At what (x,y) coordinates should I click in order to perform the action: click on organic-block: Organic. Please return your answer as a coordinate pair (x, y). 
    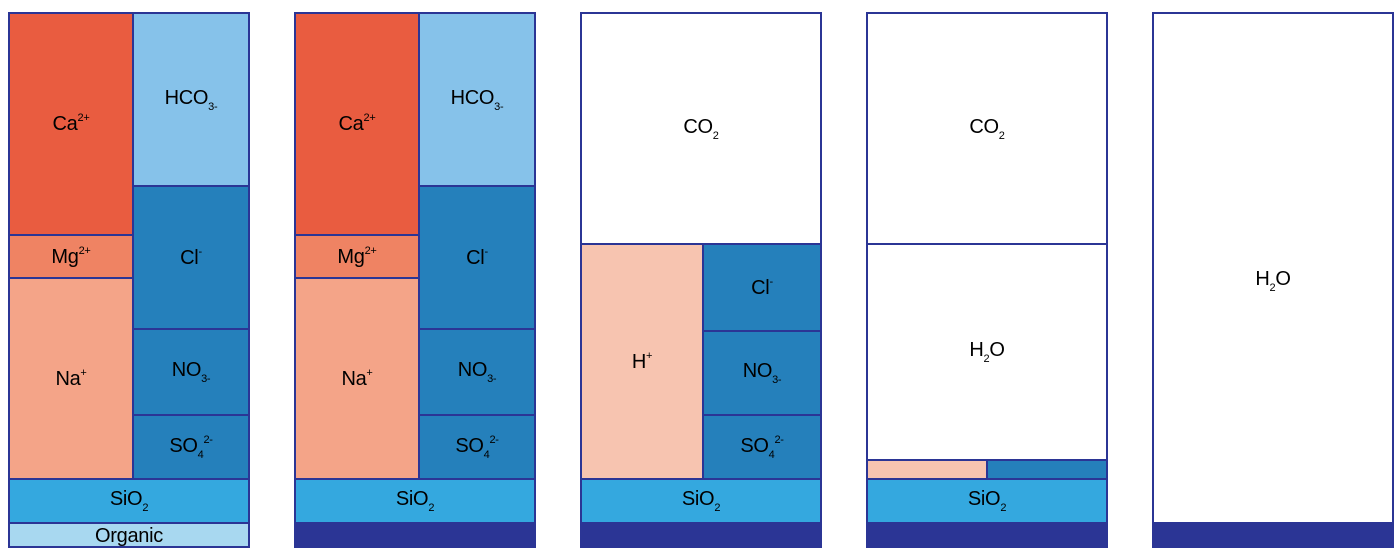
    Looking at the image, I should click on (129, 535).